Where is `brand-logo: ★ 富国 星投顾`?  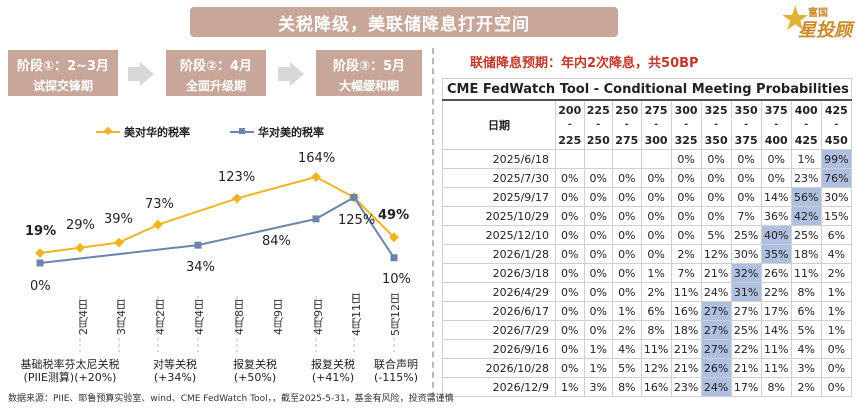
brand-logo: ★ 富国 星投顾 is located at coordinates (818, 22).